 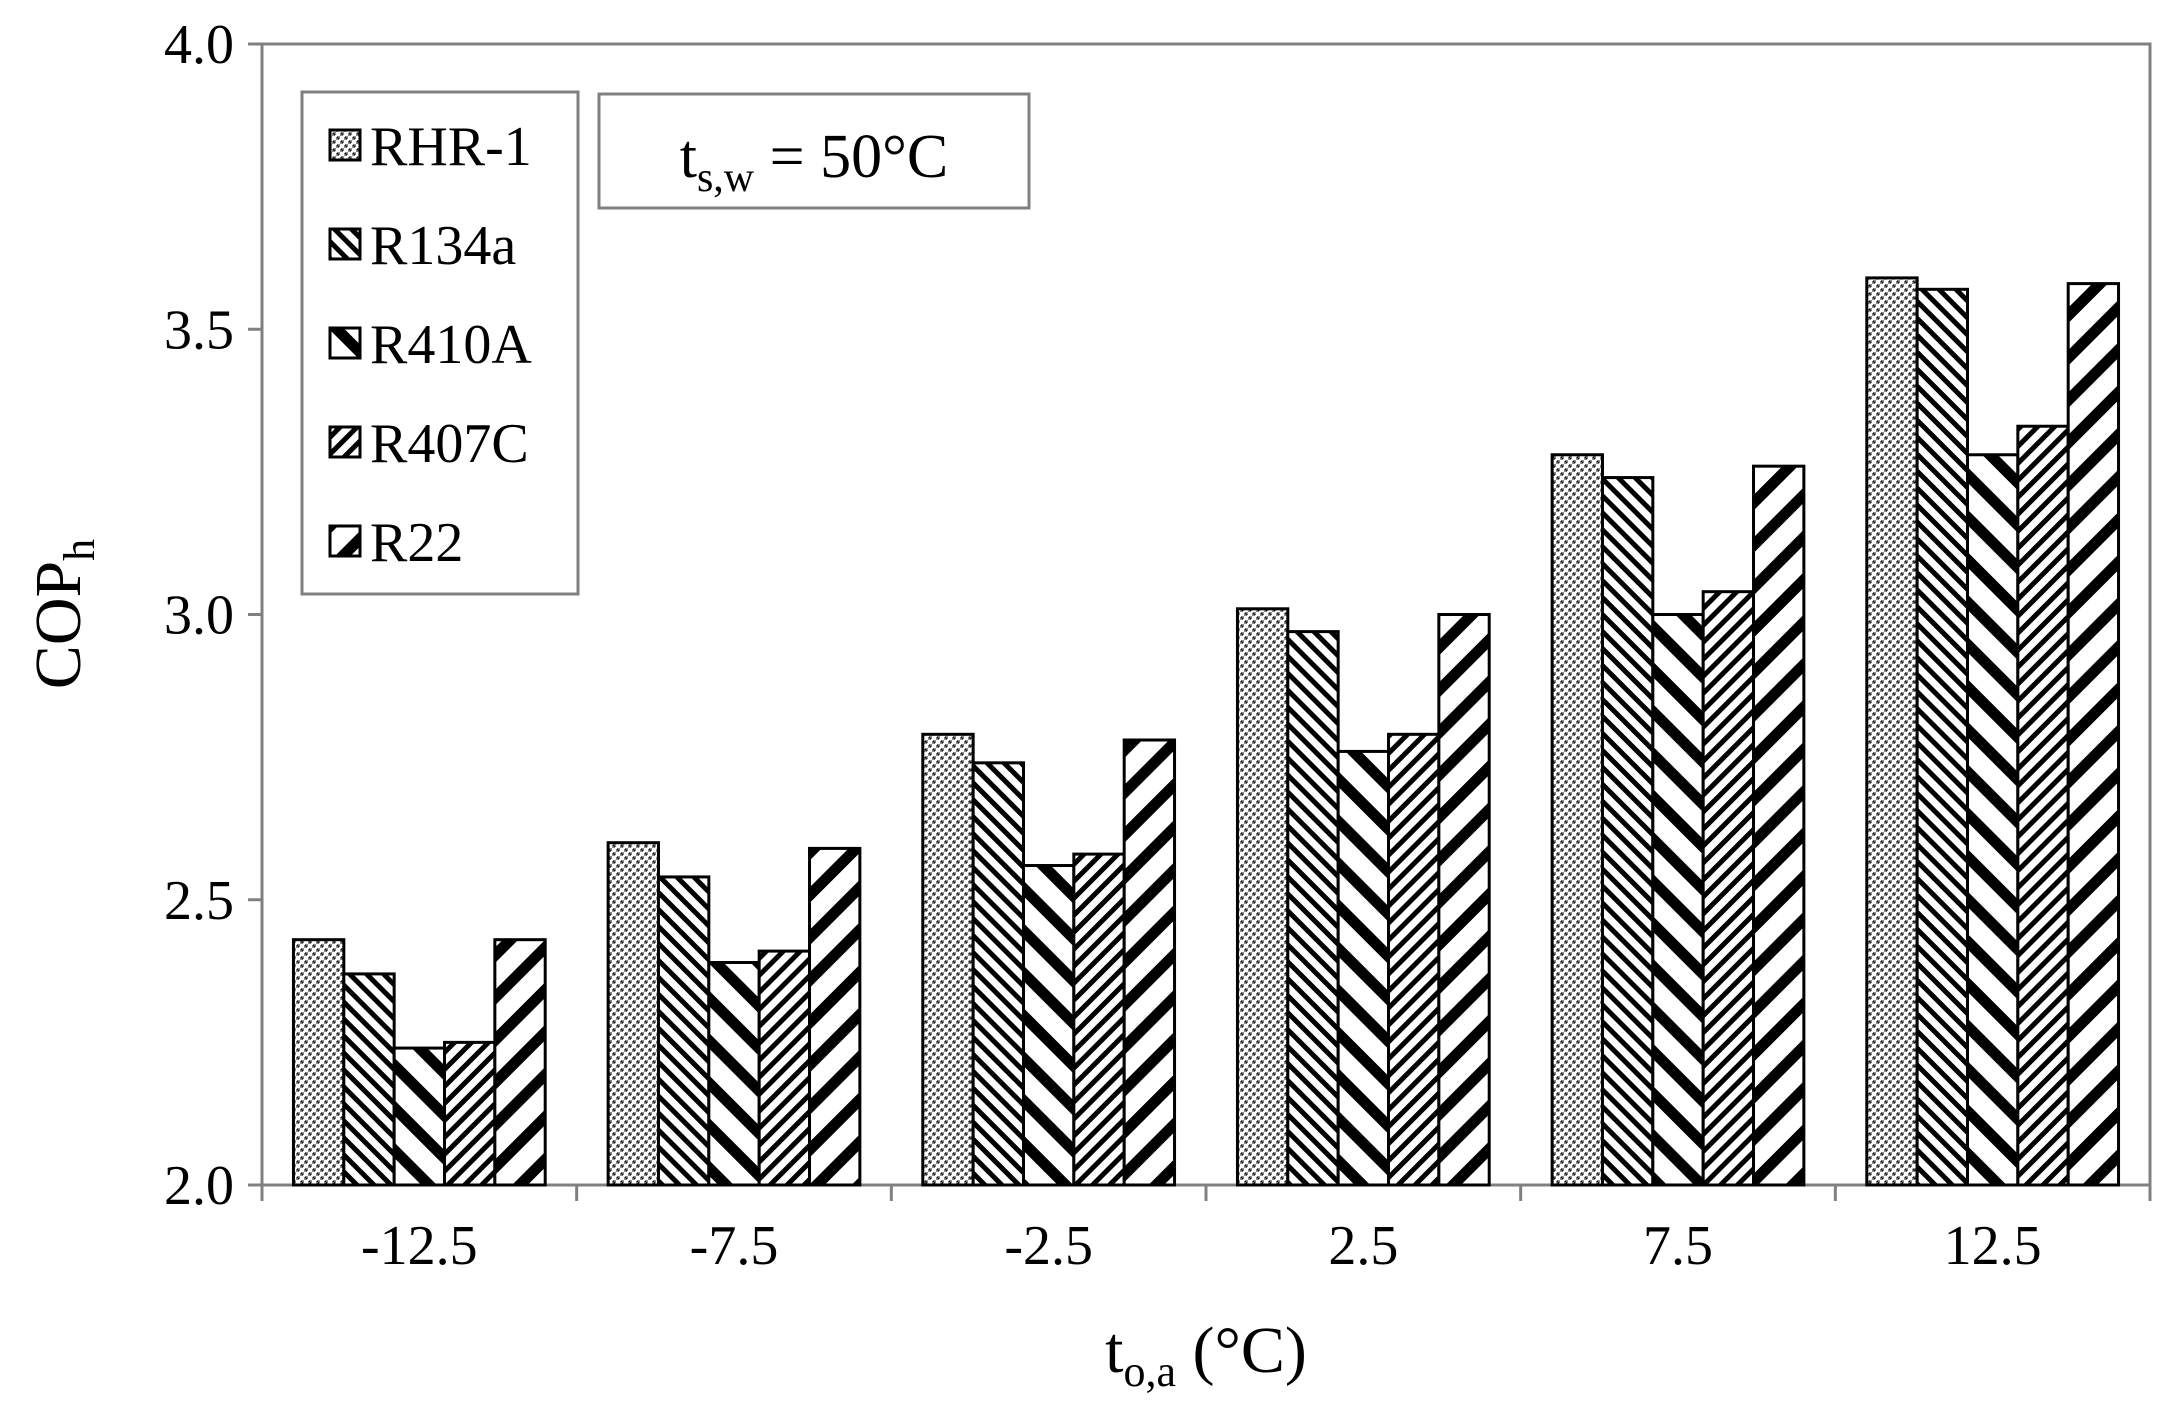 What do you see at coordinates (1048, 1246) in the screenshot?
I see `x-tick-label: -2.5` at bounding box center [1048, 1246].